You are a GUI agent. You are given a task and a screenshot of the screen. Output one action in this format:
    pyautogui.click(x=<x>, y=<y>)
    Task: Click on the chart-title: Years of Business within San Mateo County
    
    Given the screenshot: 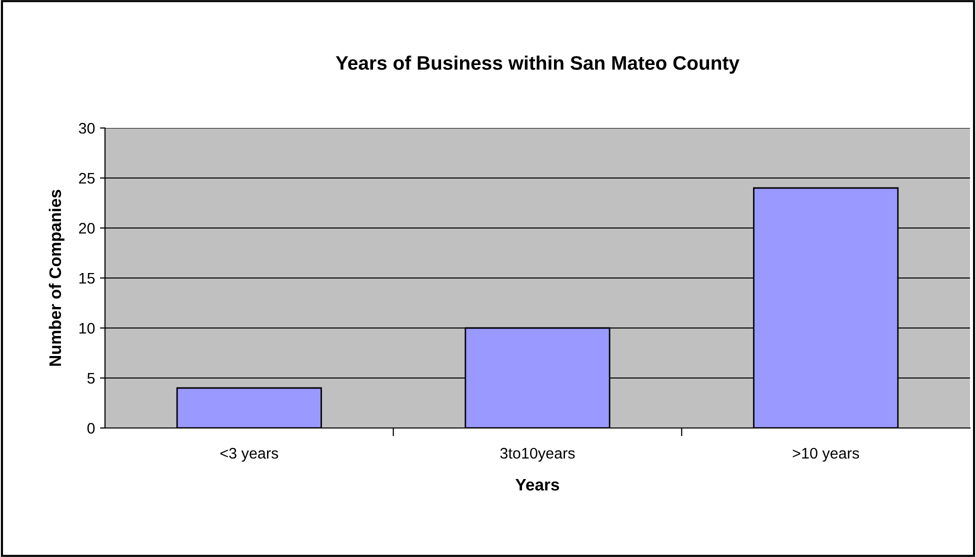 What is the action you would take?
    pyautogui.click(x=538, y=65)
    